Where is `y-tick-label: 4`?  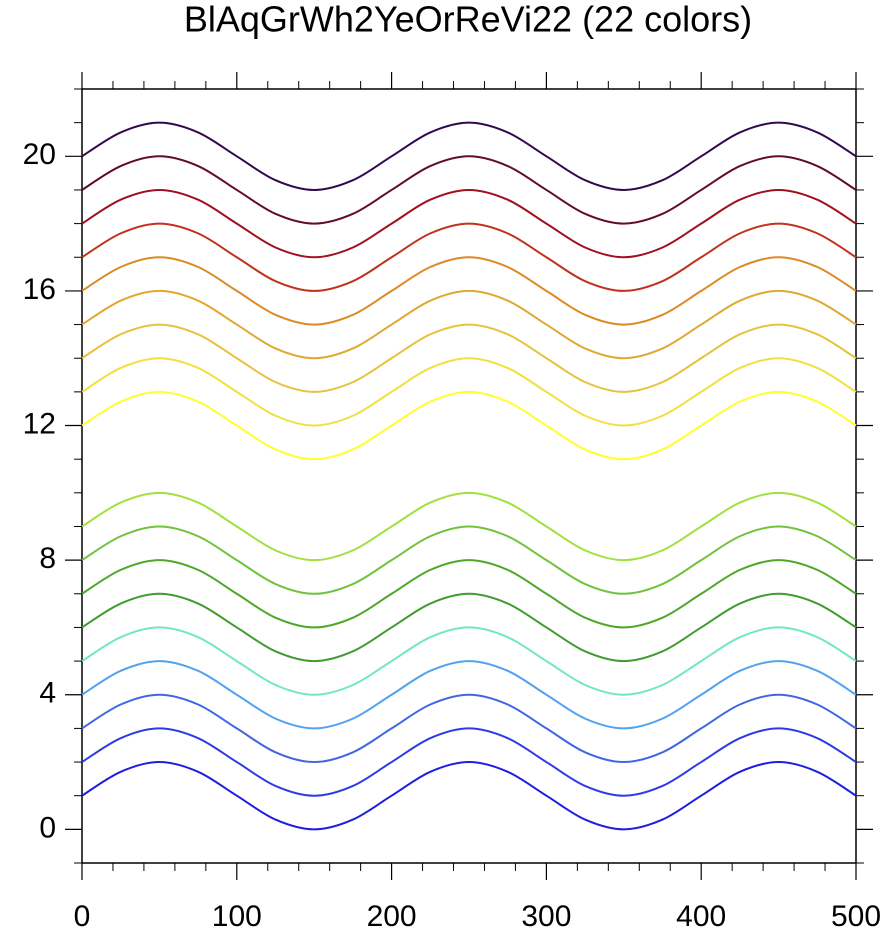
y-tick-label: 4 is located at coordinates (47, 693).